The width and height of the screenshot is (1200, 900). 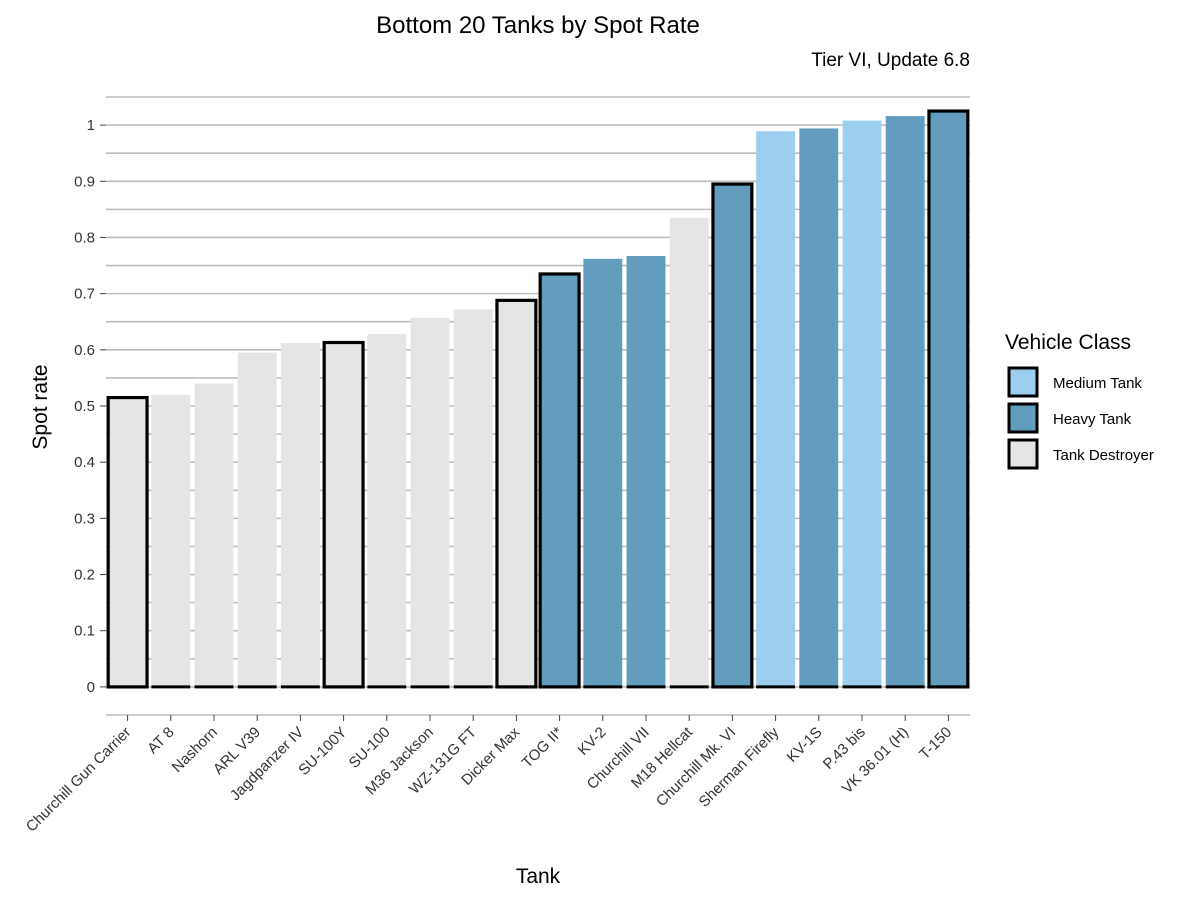 I want to click on x-tick-label: KV-2, so click(x=592, y=741).